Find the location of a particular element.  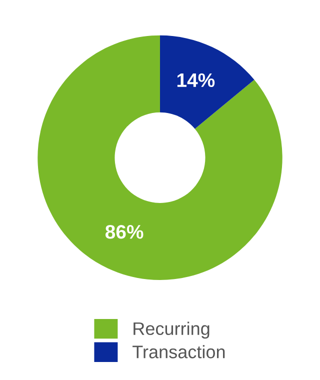

data-label: 86% is located at coordinates (124, 231).